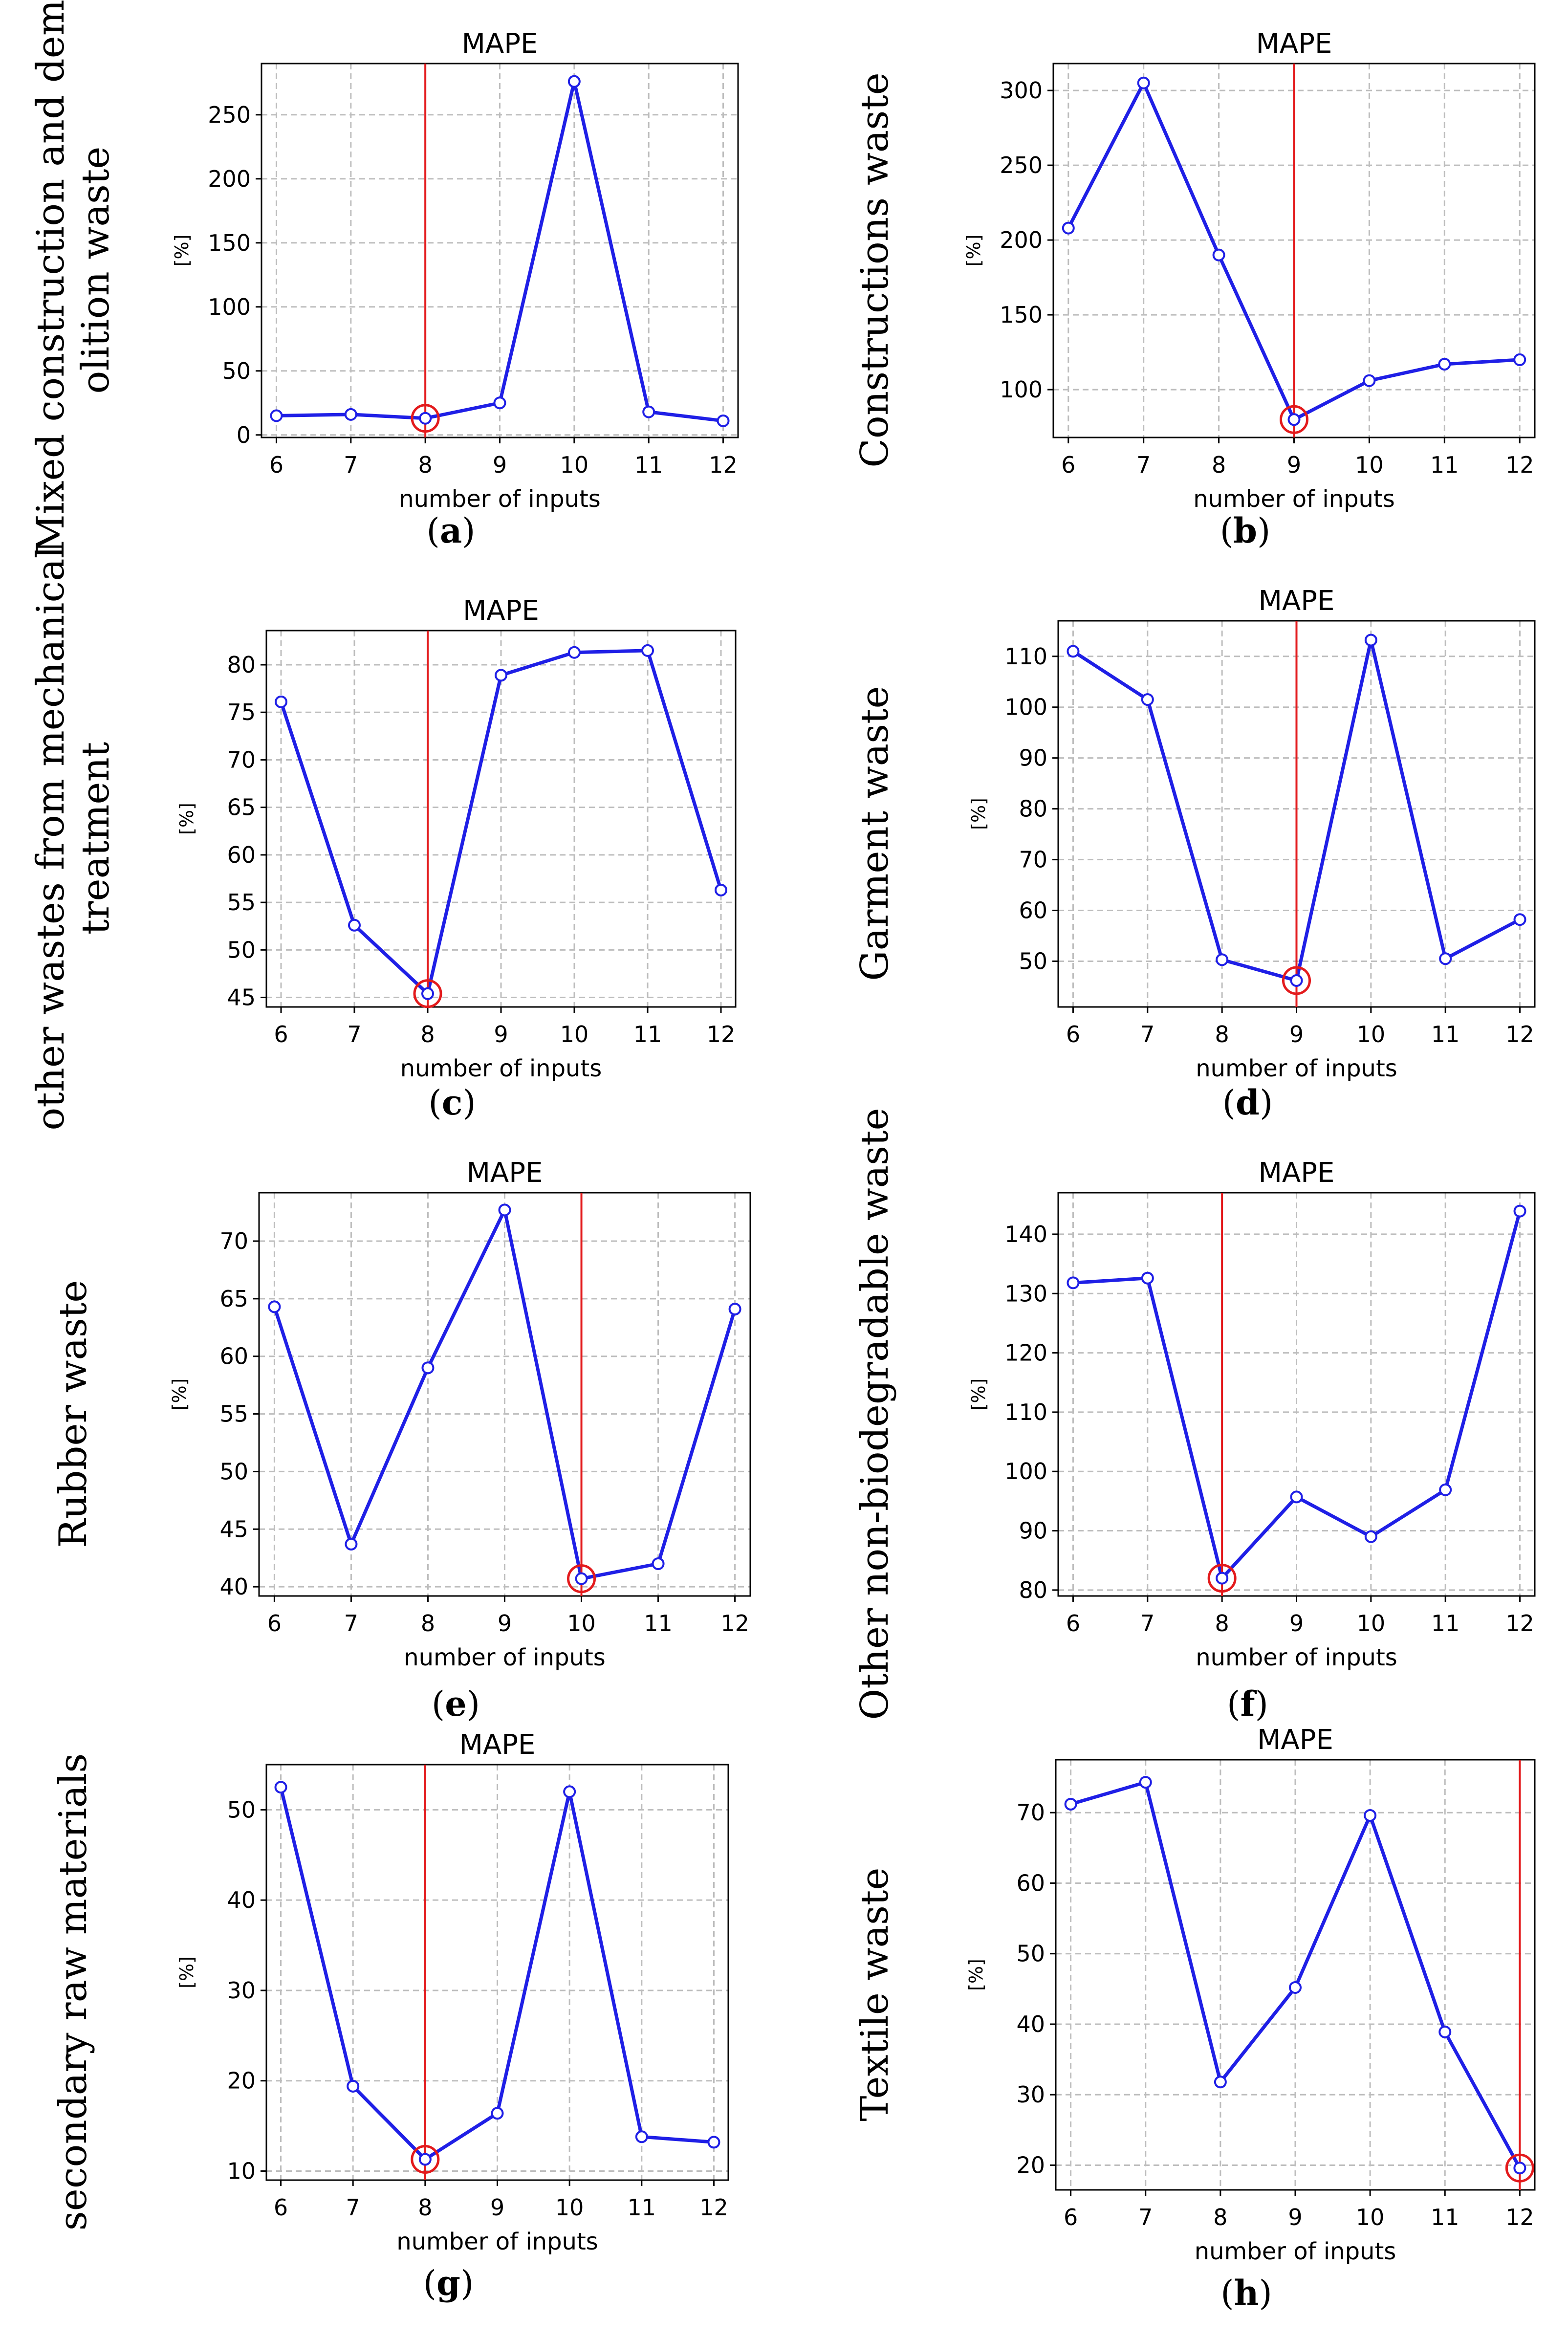  I want to click on y-tick-label: 200, so click(230, 179).